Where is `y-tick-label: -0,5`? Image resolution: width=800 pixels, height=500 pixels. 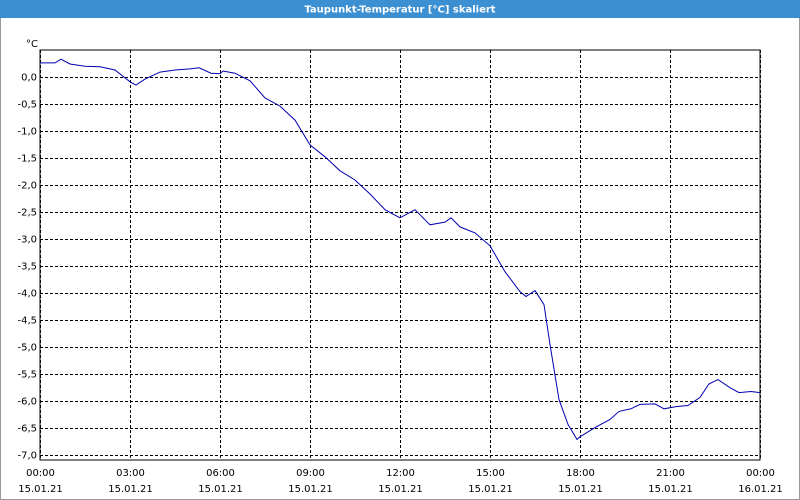 y-tick-label: -0,5 is located at coordinates (27, 105).